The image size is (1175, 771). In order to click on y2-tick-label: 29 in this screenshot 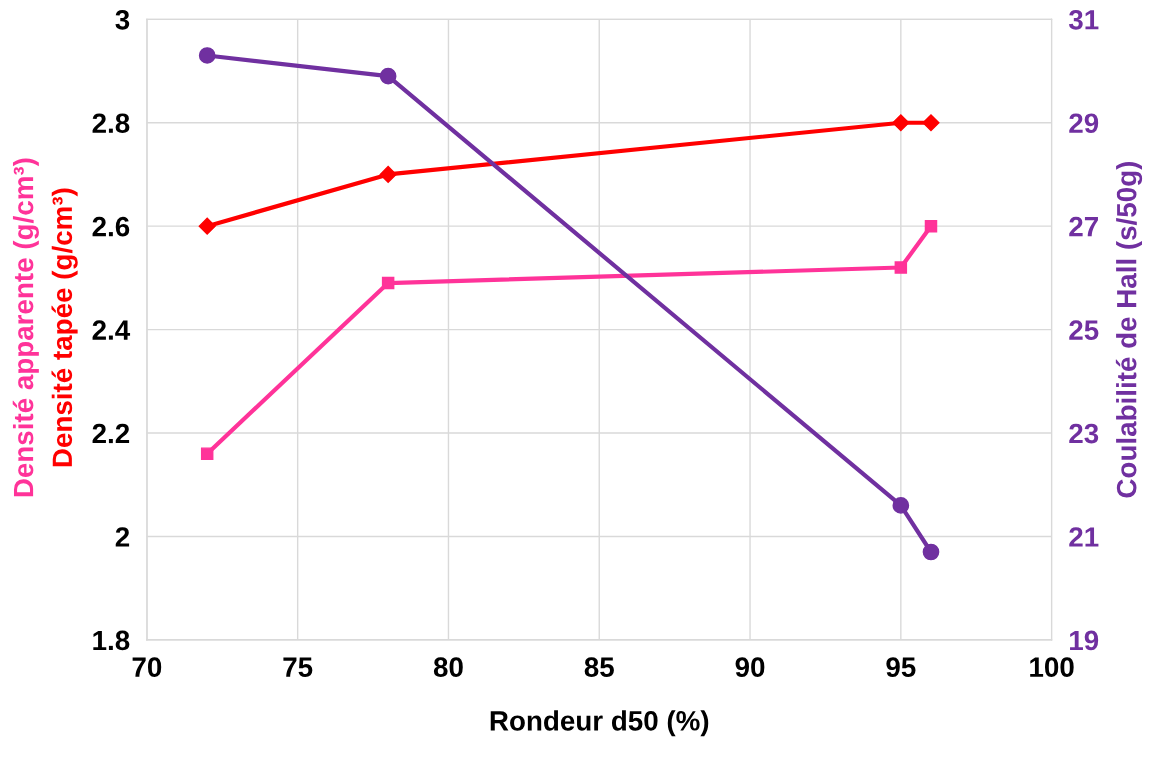, I will do `click(1084, 123)`.